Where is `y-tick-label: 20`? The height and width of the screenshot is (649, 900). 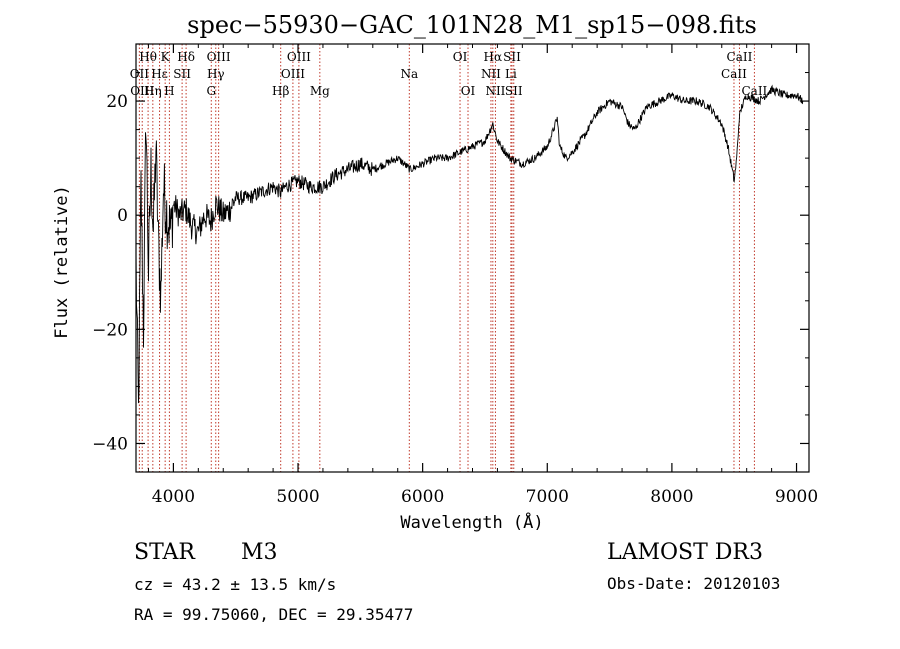 y-tick-label: 20 is located at coordinates (117, 102).